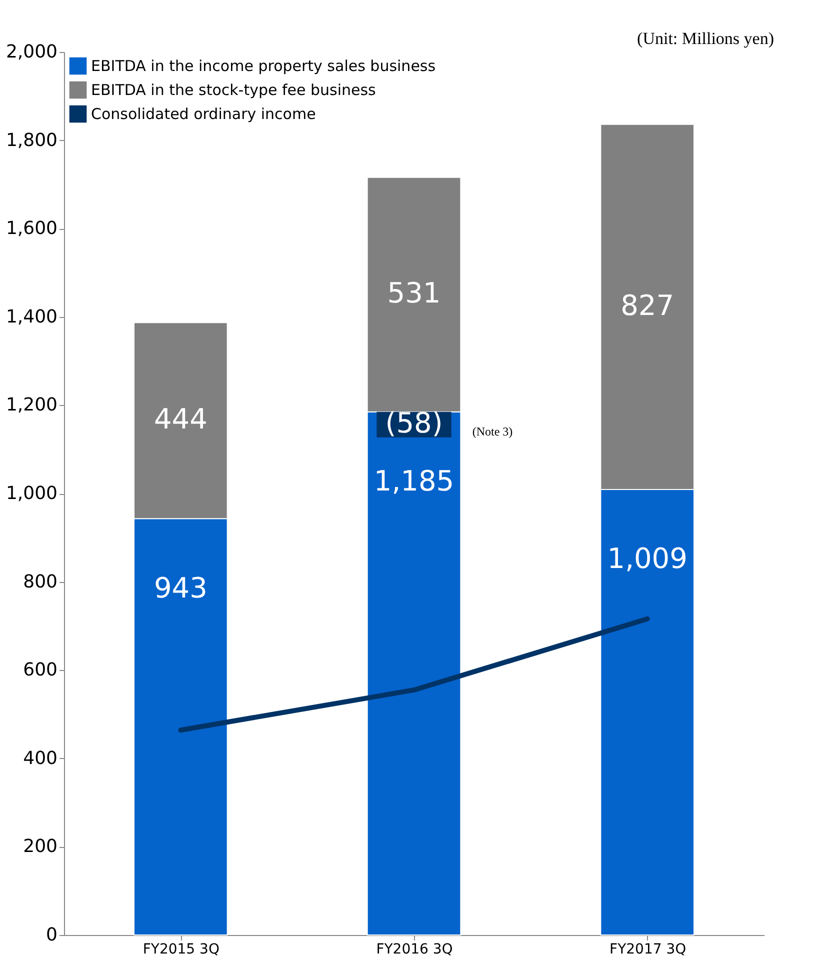 The width and height of the screenshot is (821, 968). Describe the element at coordinates (414, 293) in the screenshot. I see `data-label: 531` at that location.